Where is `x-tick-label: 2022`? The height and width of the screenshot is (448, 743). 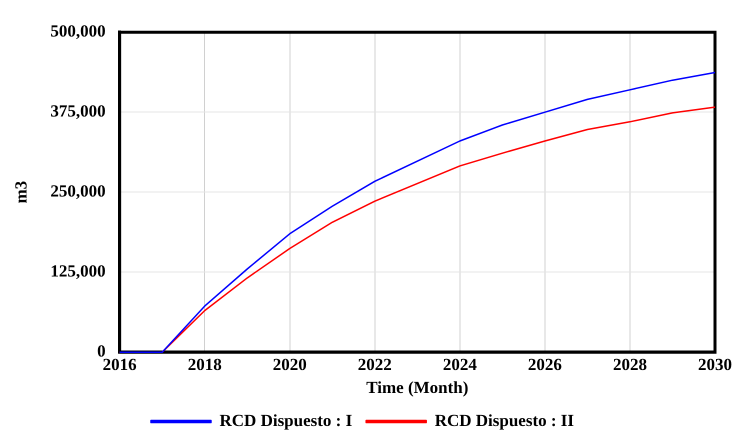 x-tick-label: 2022 is located at coordinates (375, 364).